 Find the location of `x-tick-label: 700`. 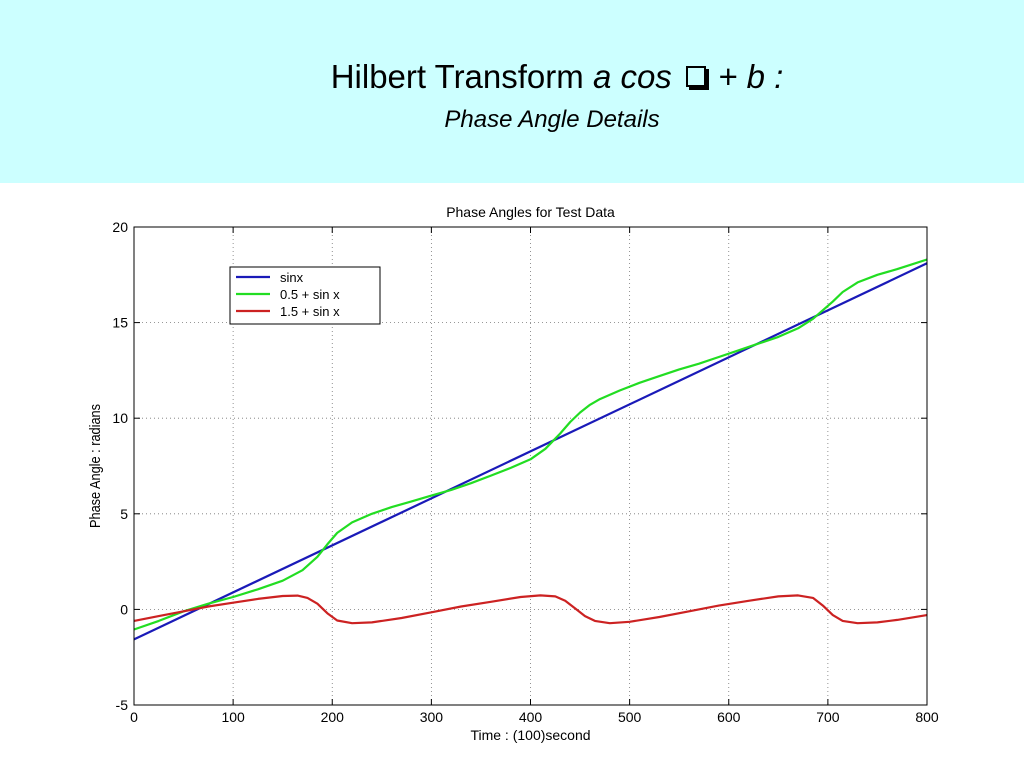

x-tick-label: 700 is located at coordinates (828, 717).